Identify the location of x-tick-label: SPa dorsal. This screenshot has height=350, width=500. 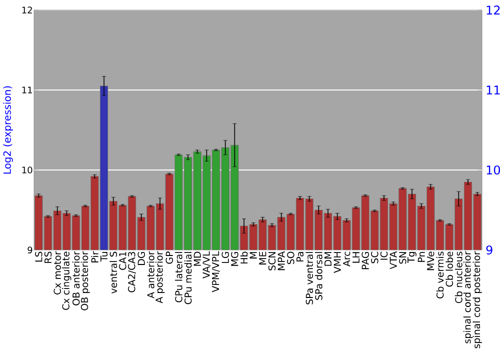
(318, 276).